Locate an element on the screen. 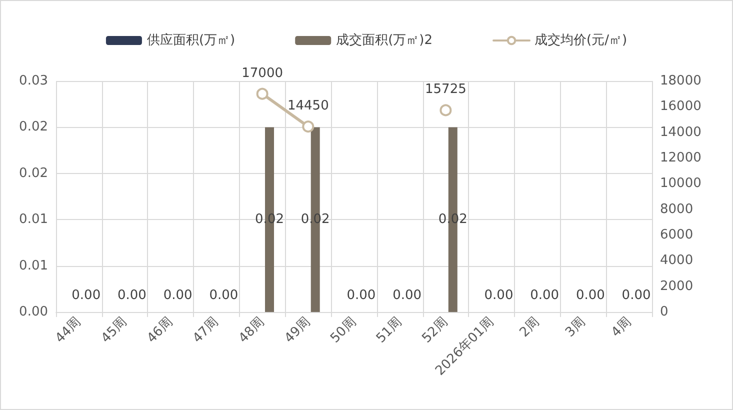  y2-tick-label: 8000 is located at coordinates (677, 209).